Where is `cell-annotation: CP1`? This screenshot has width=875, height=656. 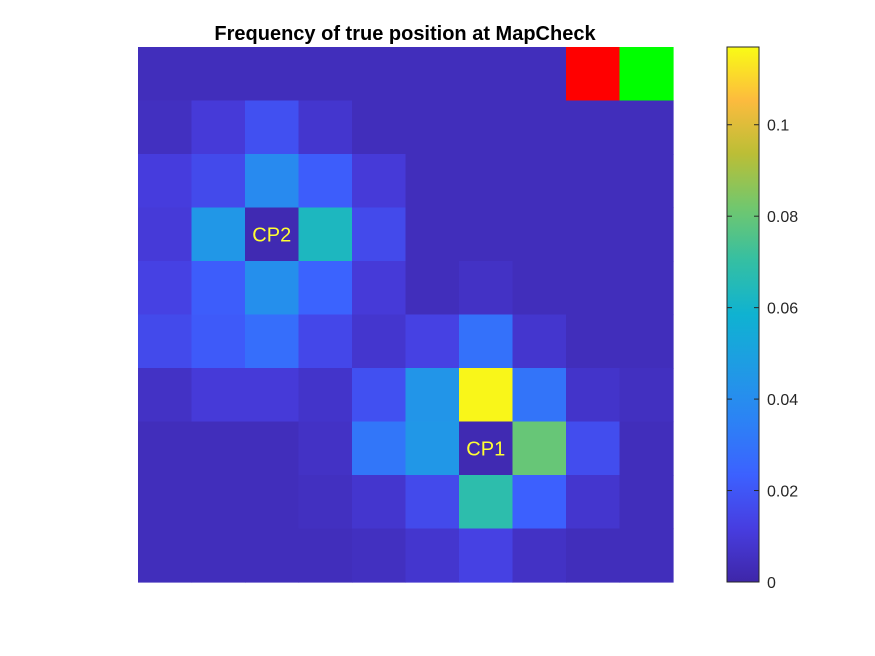 cell-annotation: CP1 is located at coordinates (485, 449).